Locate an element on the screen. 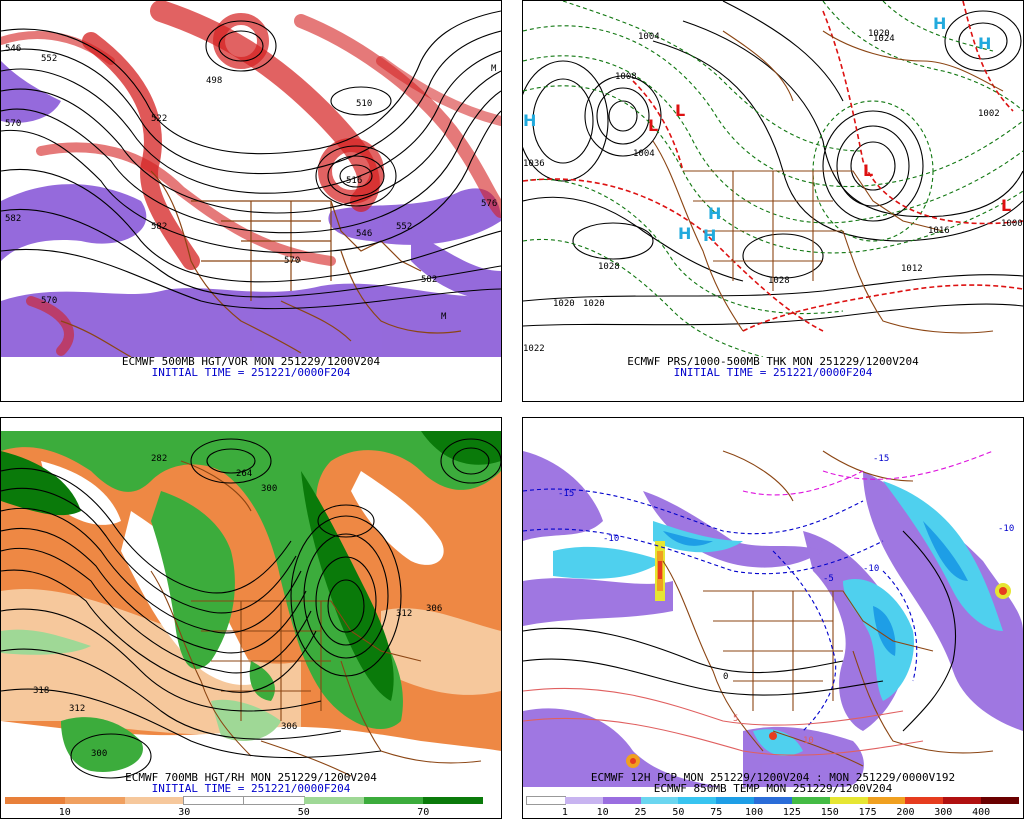 Image resolution: width=1024 pixels, height=819 pixels. contour-label: 1002 is located at coordinates (989, 114).